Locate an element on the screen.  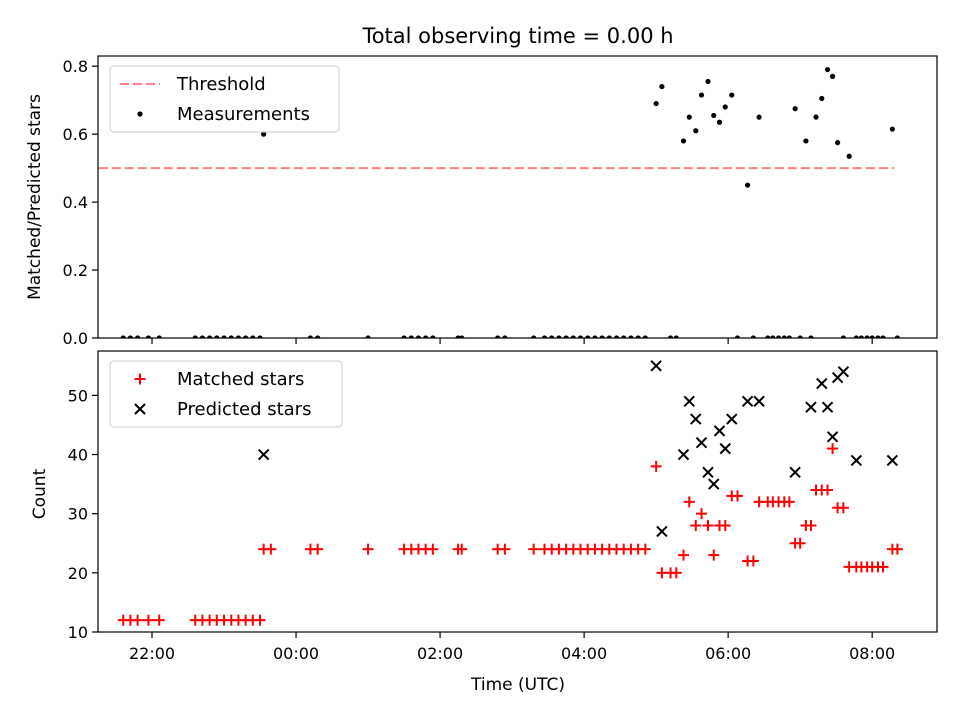
legend: Threshold Measurements is located at coordinates (224, 99).